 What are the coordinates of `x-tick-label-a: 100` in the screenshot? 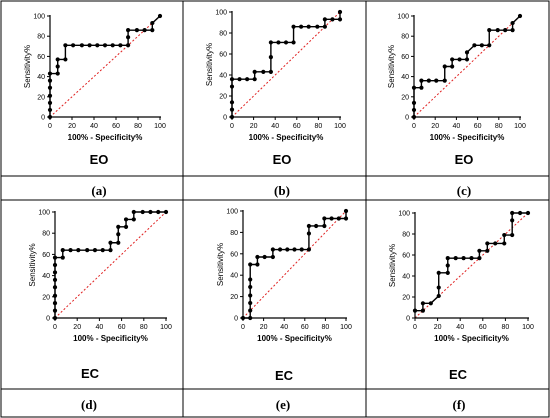 It's located at (160, 126).